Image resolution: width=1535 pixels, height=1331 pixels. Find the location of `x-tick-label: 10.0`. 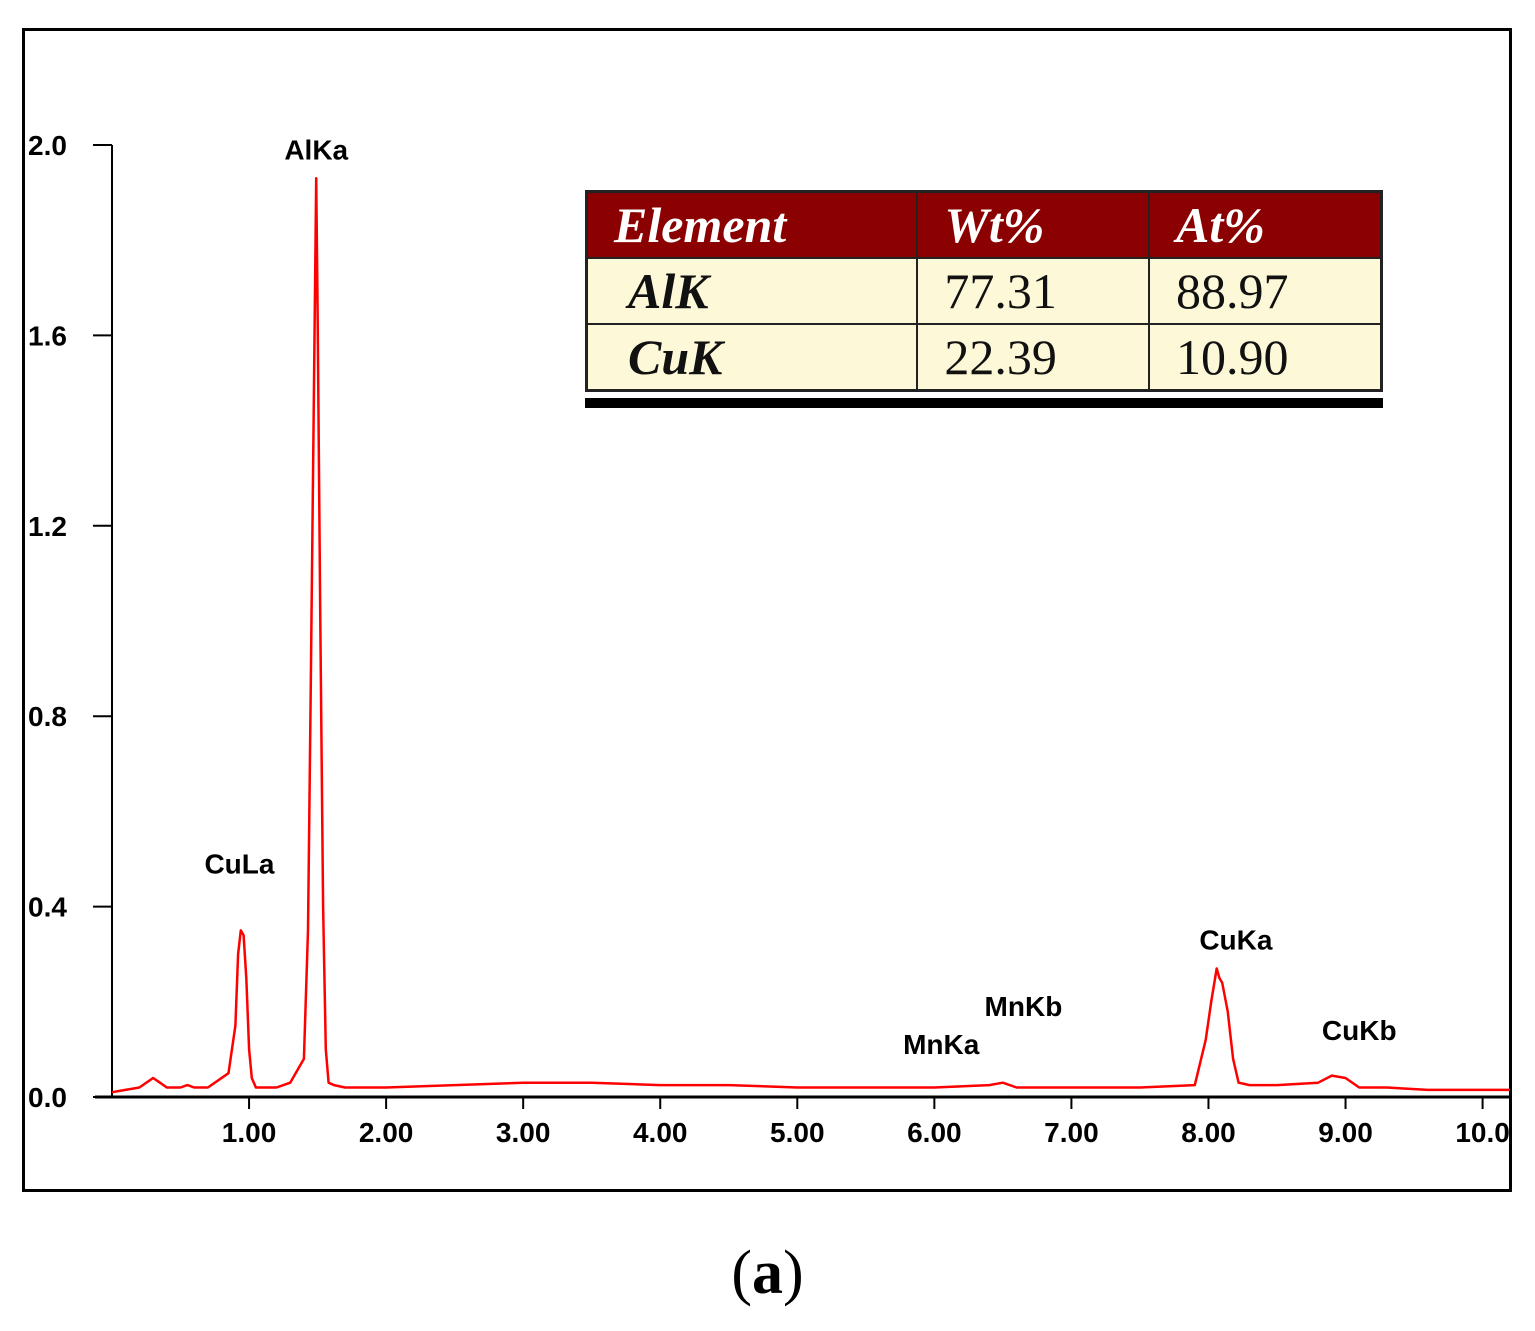

x-tick-label: 10.0 is located at coordinates (1482, 1132).